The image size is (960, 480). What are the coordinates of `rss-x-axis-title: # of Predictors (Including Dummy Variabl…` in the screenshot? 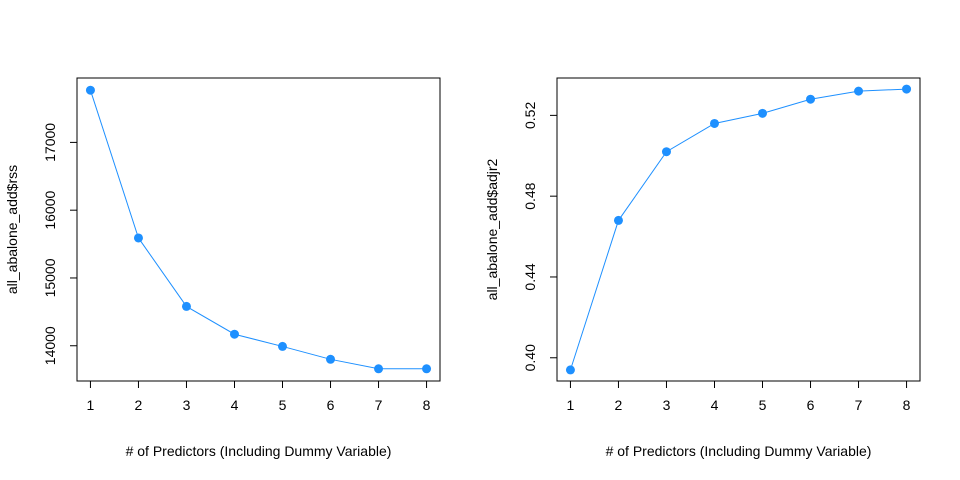 It's located at (259, 451).